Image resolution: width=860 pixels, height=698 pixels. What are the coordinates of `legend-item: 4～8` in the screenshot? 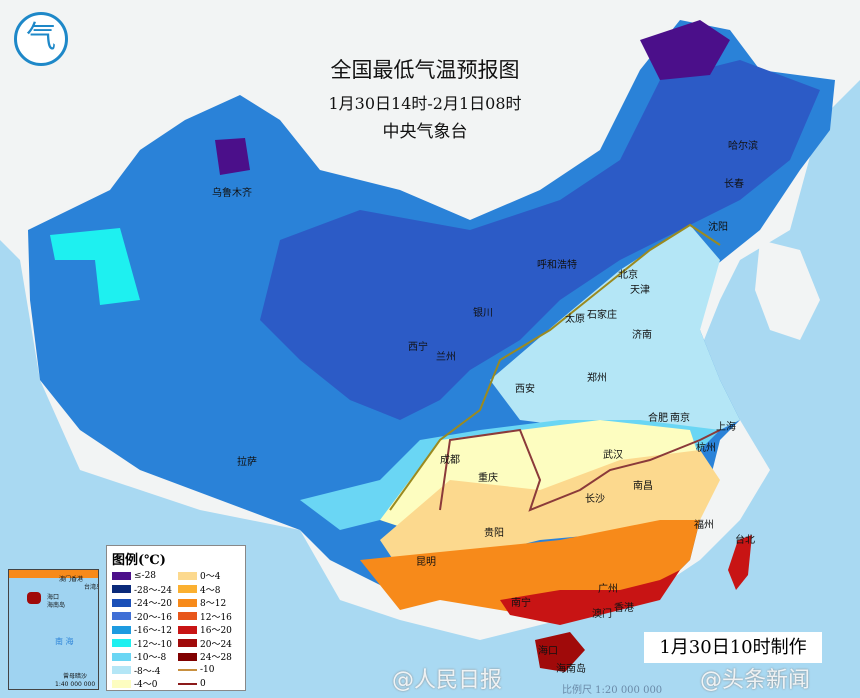 It's located at (209, 590).